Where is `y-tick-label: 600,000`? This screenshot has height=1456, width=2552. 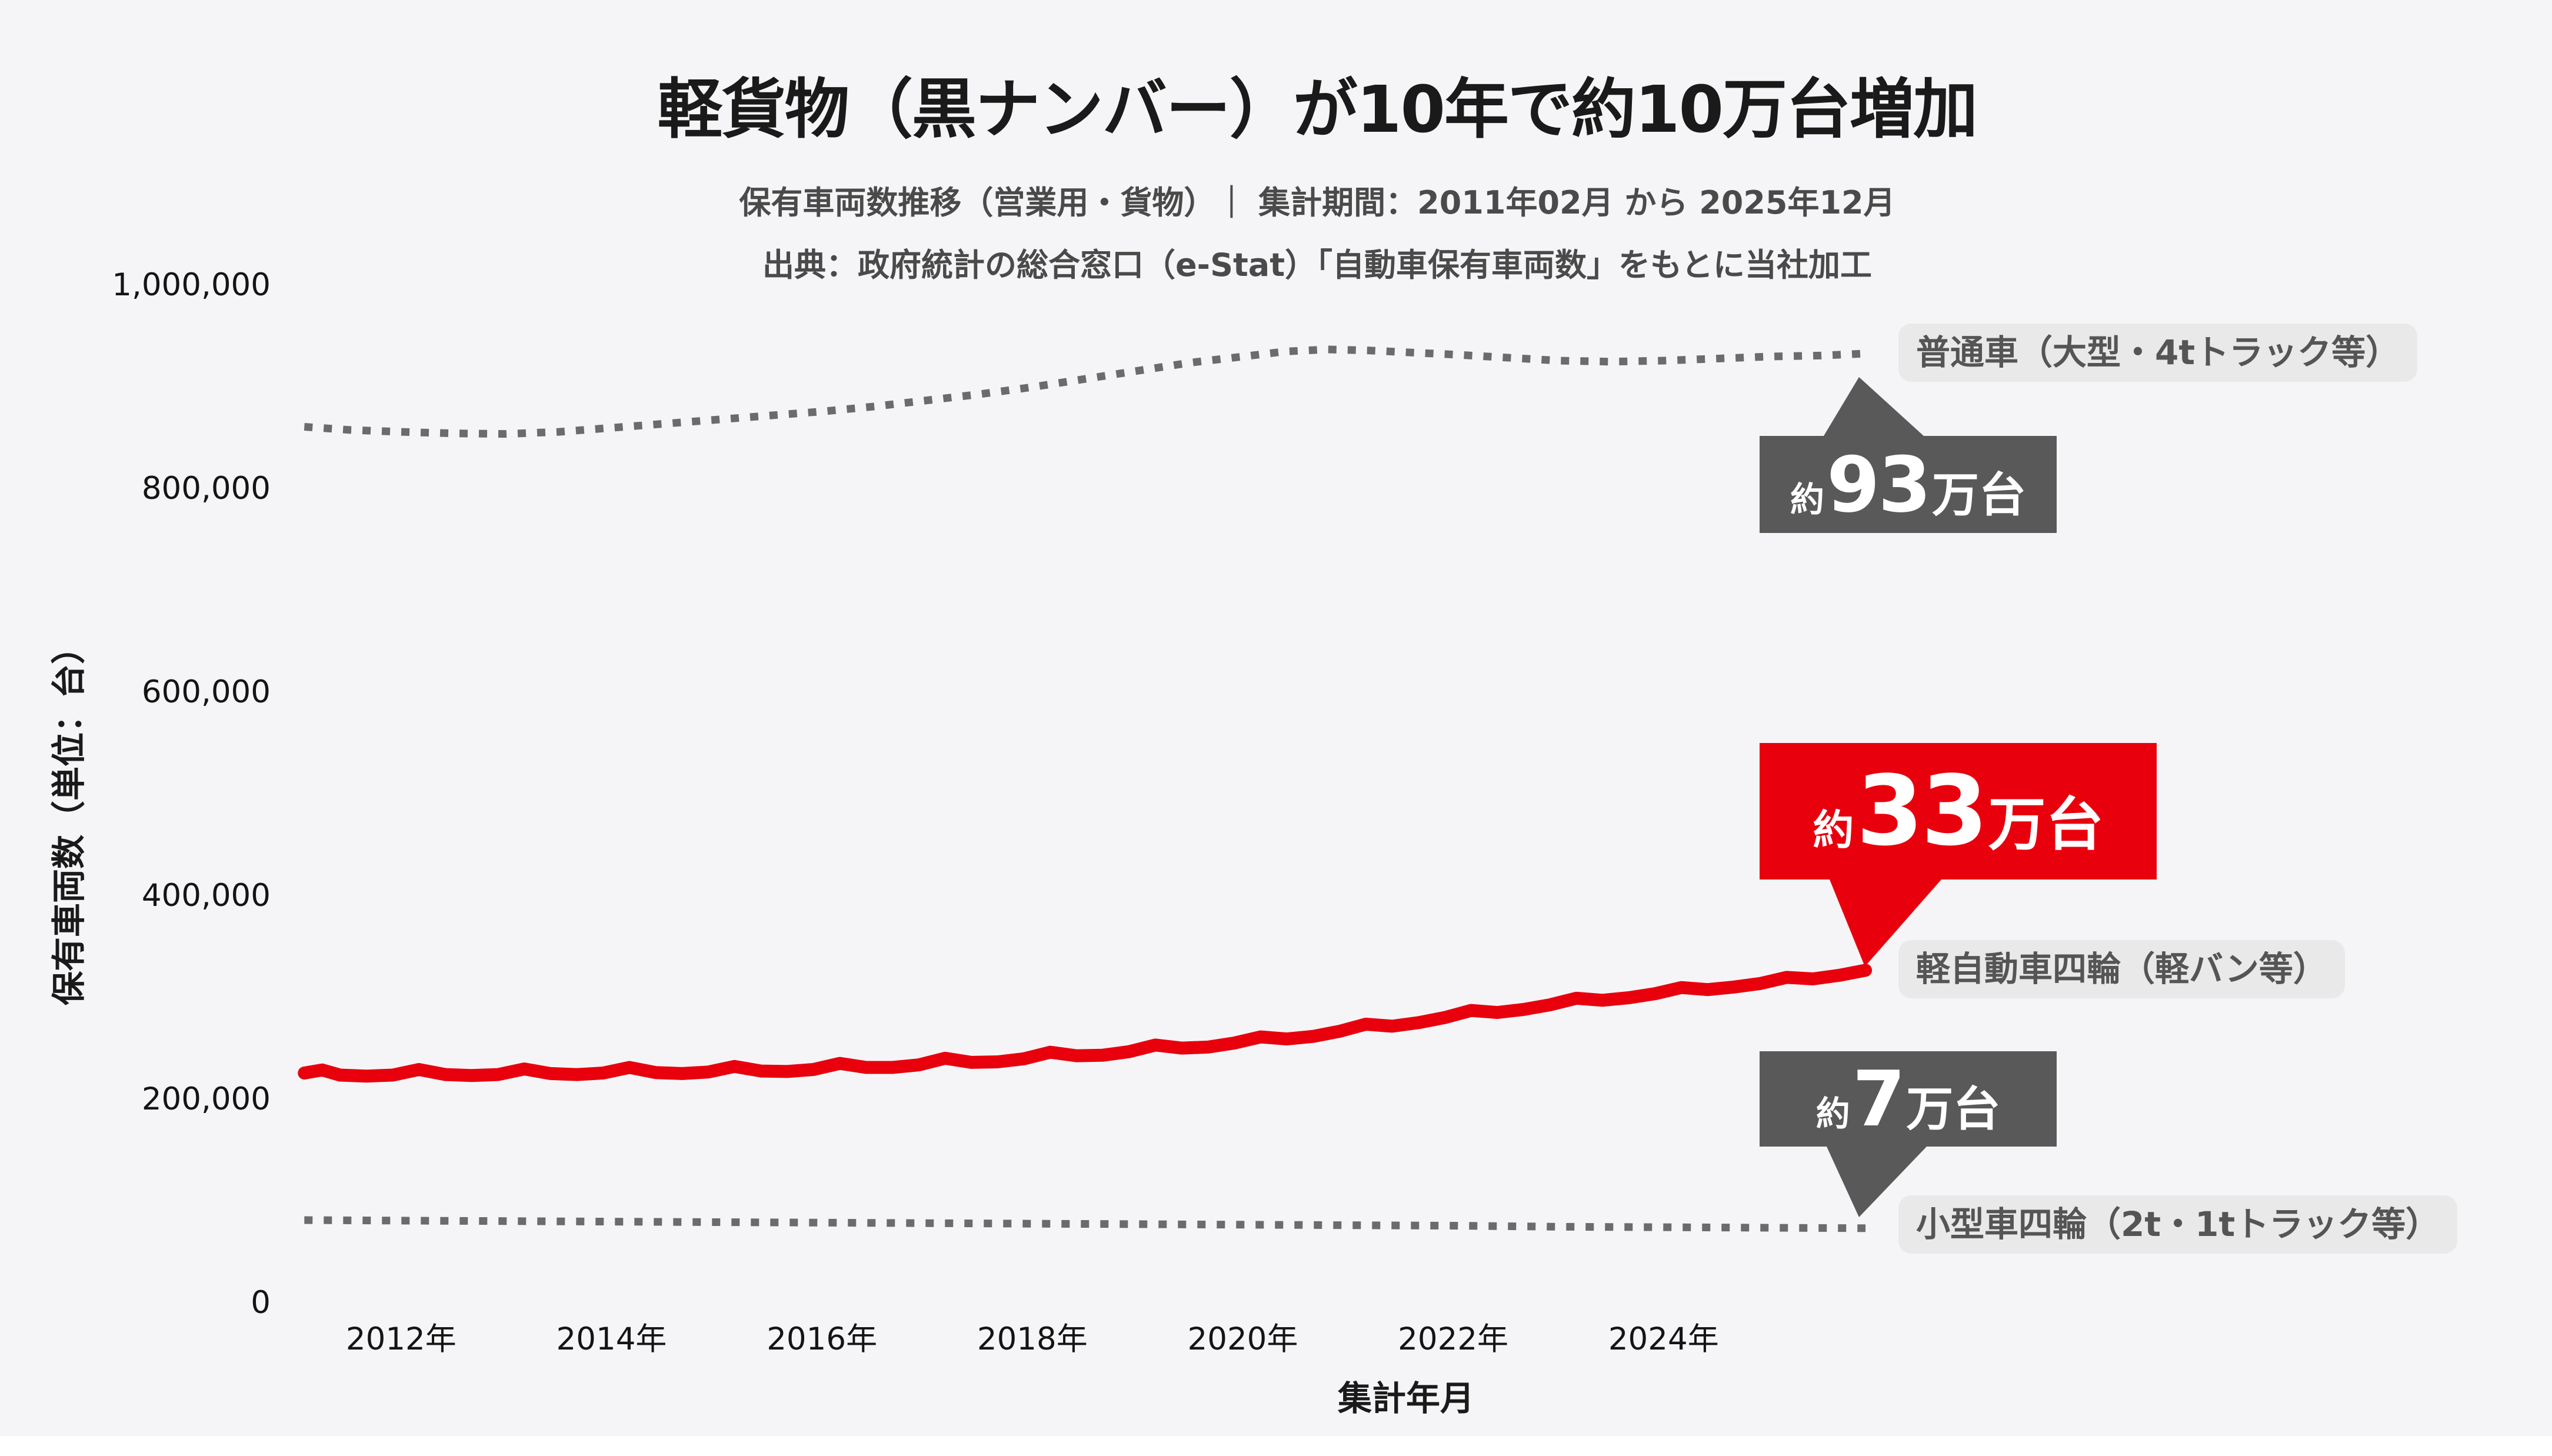 y-tick-label: 600,000 is located at coordinates (206, 692).